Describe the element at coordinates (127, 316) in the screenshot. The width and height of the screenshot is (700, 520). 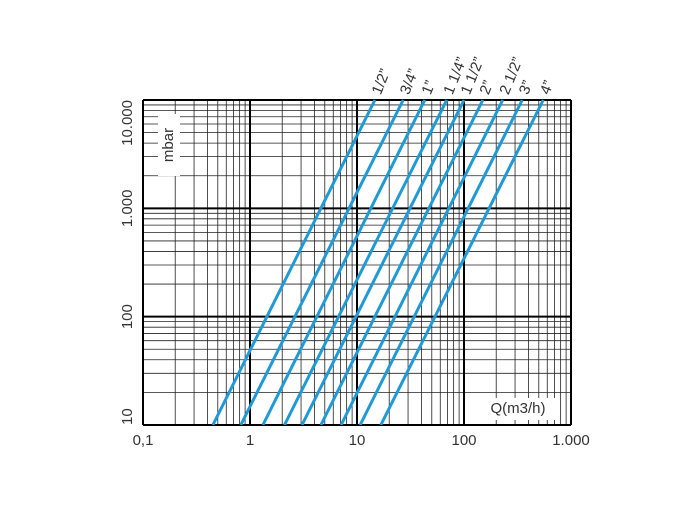
I see `y-tick-label: 100` at that location.